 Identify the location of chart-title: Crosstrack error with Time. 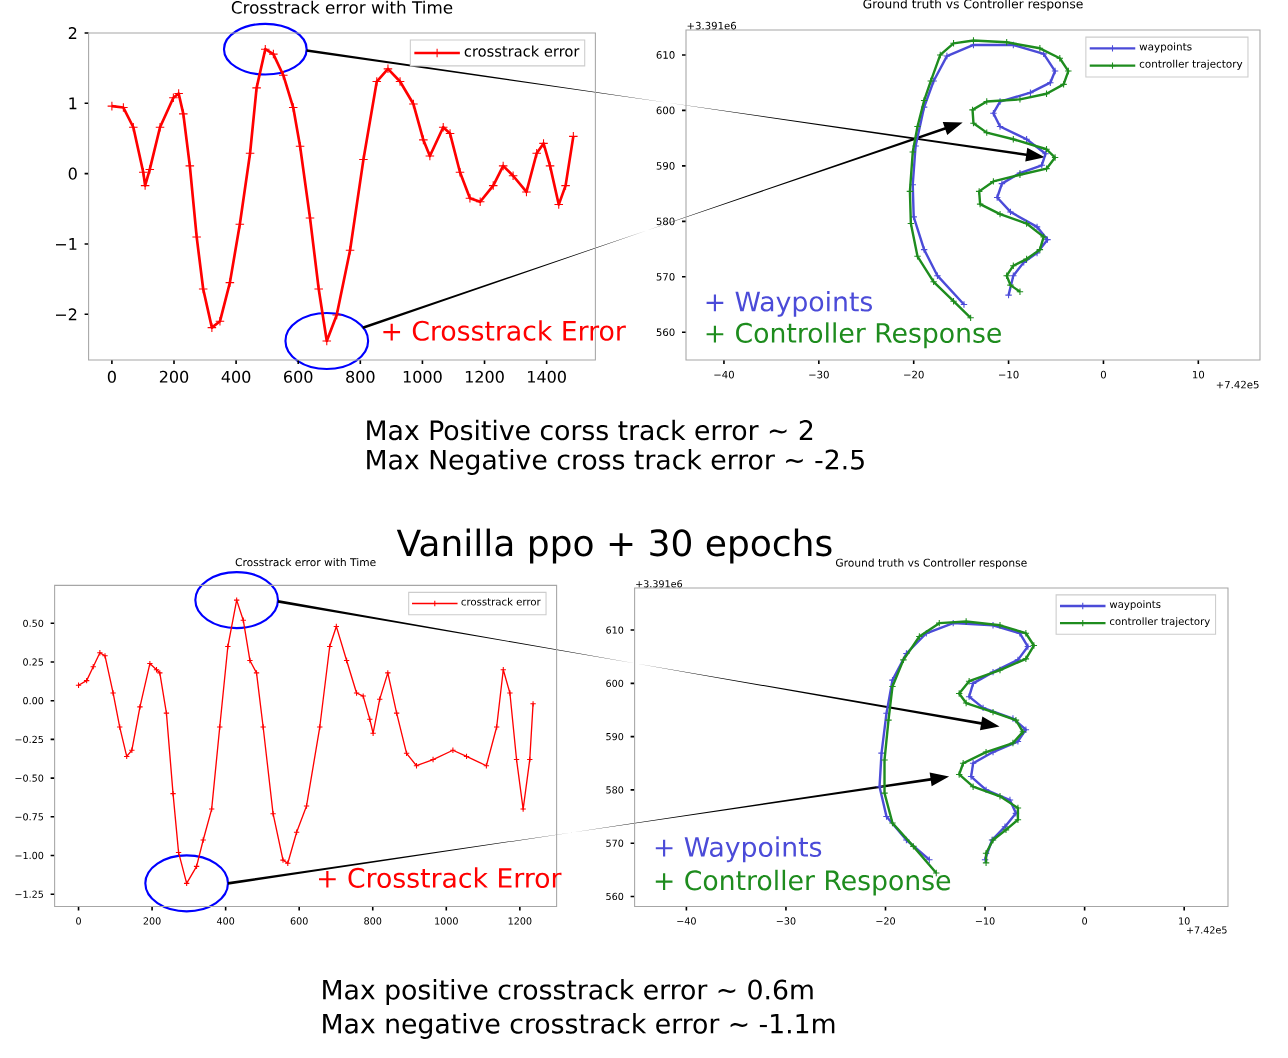
(342, 7).